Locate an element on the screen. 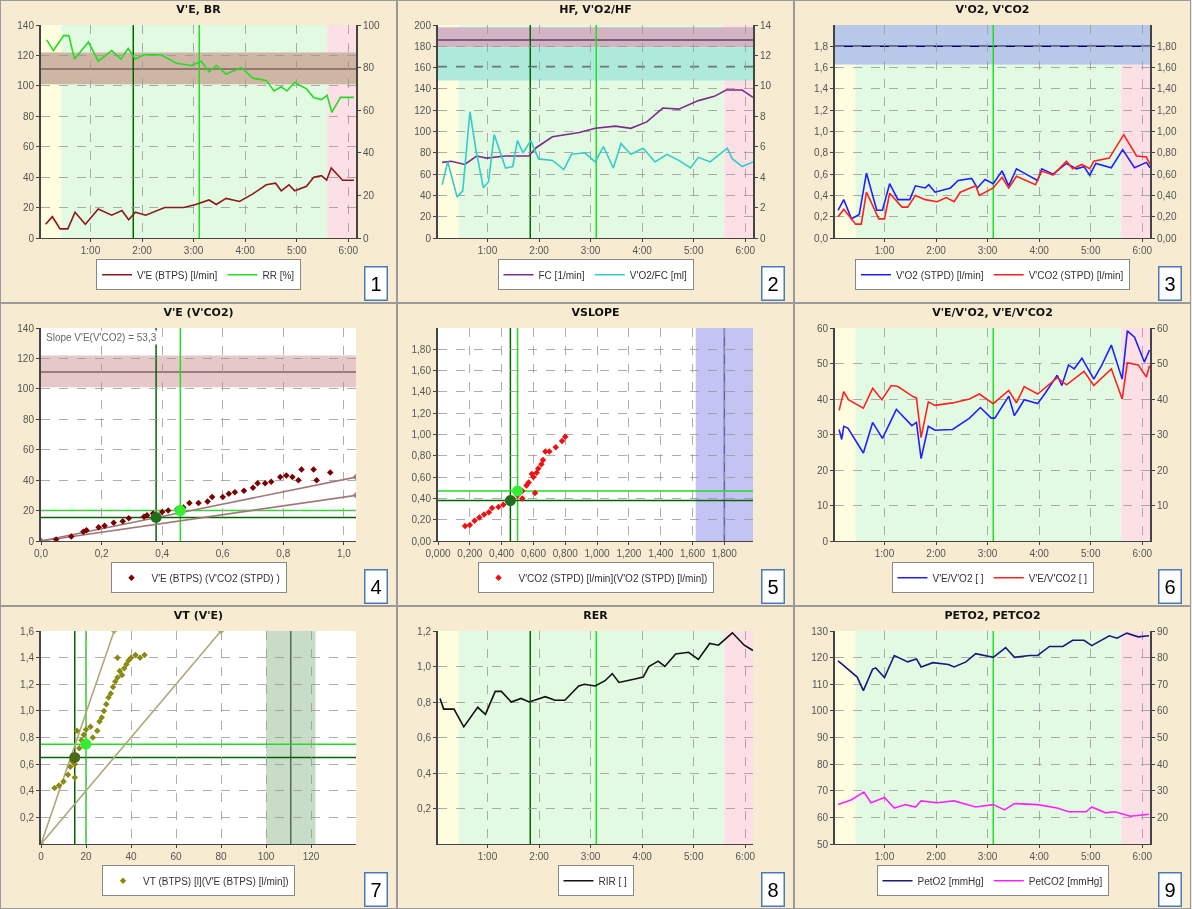 Image resolution: width=1192 pixels, height=909 pixels. y-tick-label: 30 is located at coordinates (822, 434).